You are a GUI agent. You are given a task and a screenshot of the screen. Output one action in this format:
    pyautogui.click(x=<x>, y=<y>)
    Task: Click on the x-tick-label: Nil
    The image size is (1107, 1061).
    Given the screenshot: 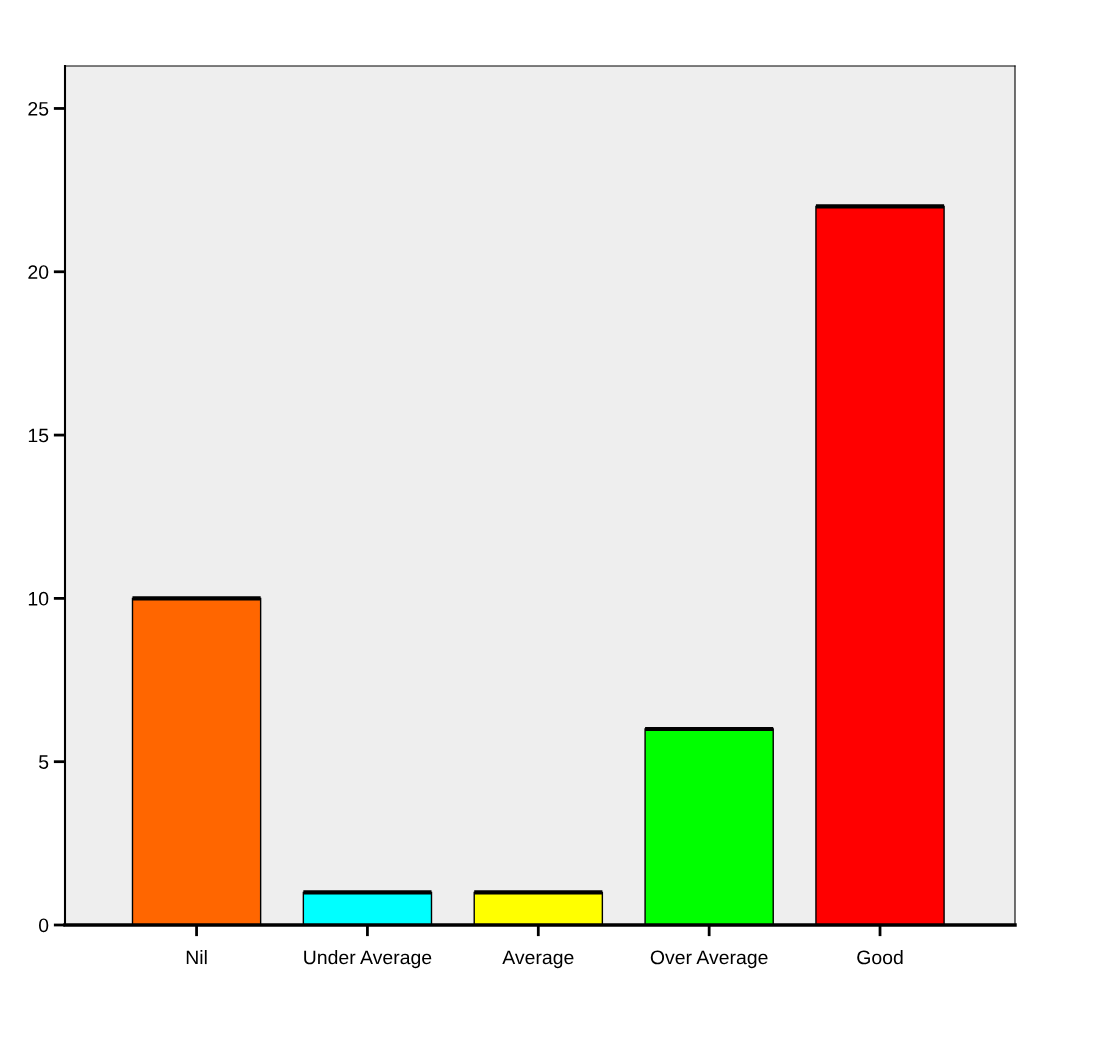 What is the action you would take?
    pyautogui.click(x=196, y=957)
    